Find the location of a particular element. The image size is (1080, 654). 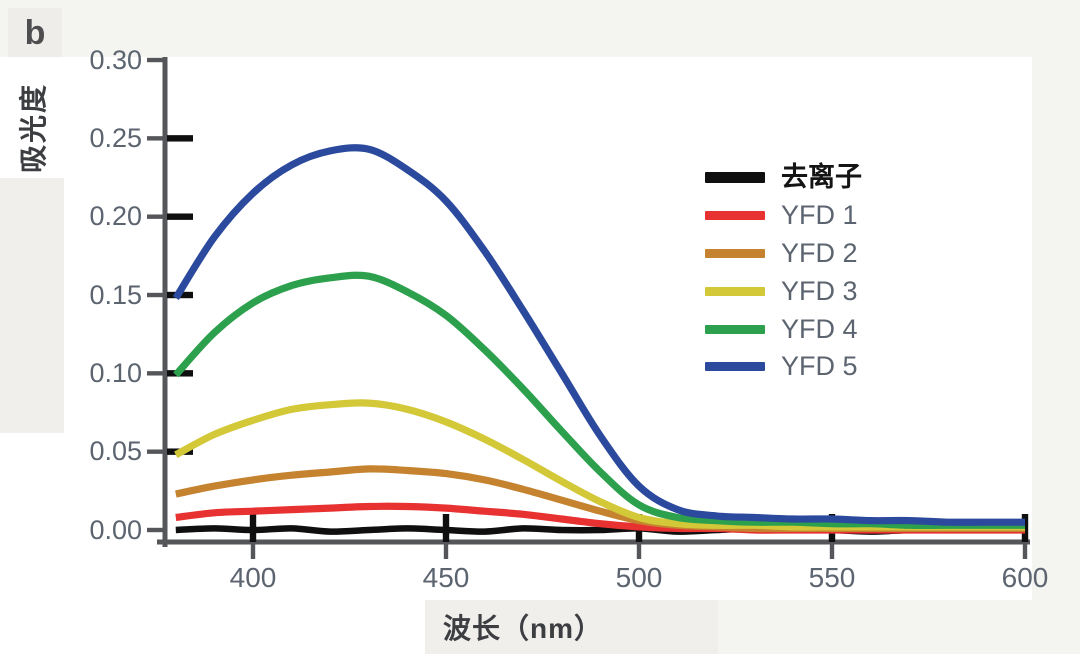

panel-label: b is located at coordinates (35, 32).